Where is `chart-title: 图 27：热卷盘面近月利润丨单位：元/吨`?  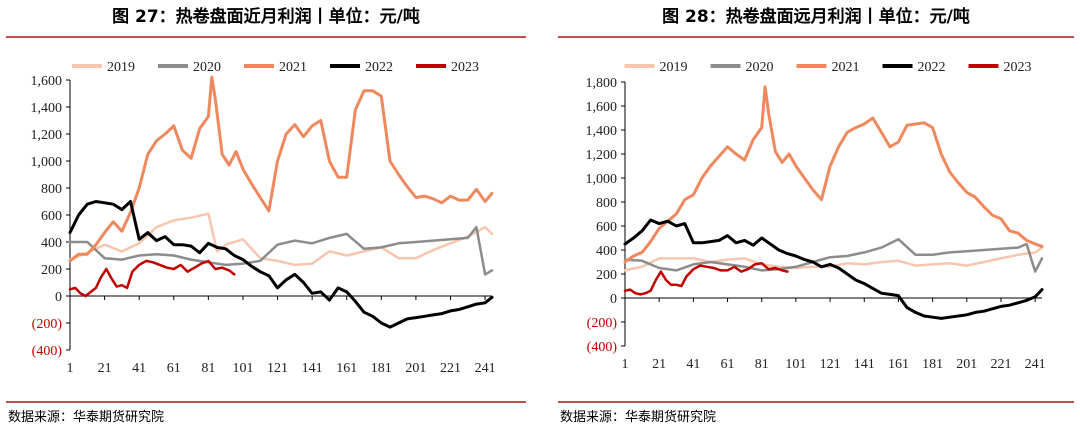
chart-title: 图 27：热卷盘面近月利润丨单位：元/吨 is located at coordinates (266, 17).